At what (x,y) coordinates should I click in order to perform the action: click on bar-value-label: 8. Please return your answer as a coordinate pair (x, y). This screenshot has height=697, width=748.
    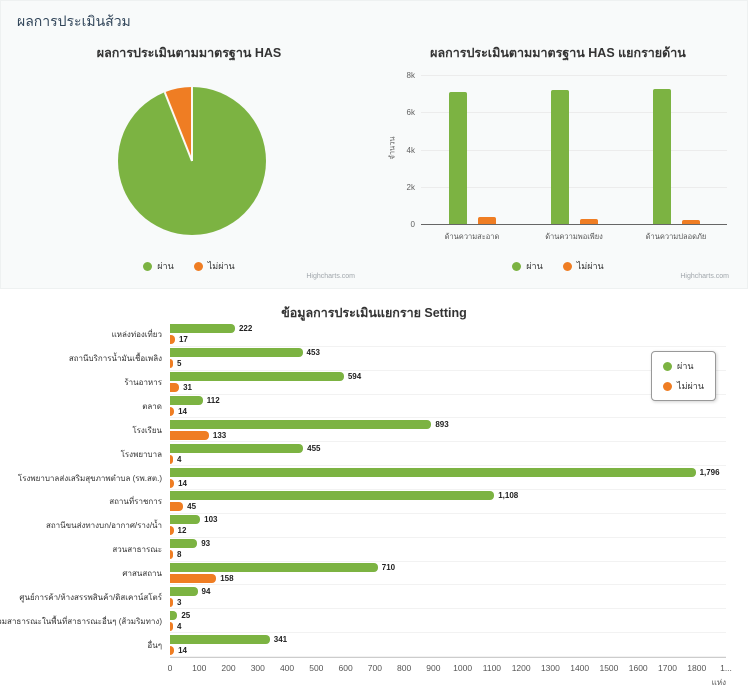
    Looking at the image, I should click on (179, 555).